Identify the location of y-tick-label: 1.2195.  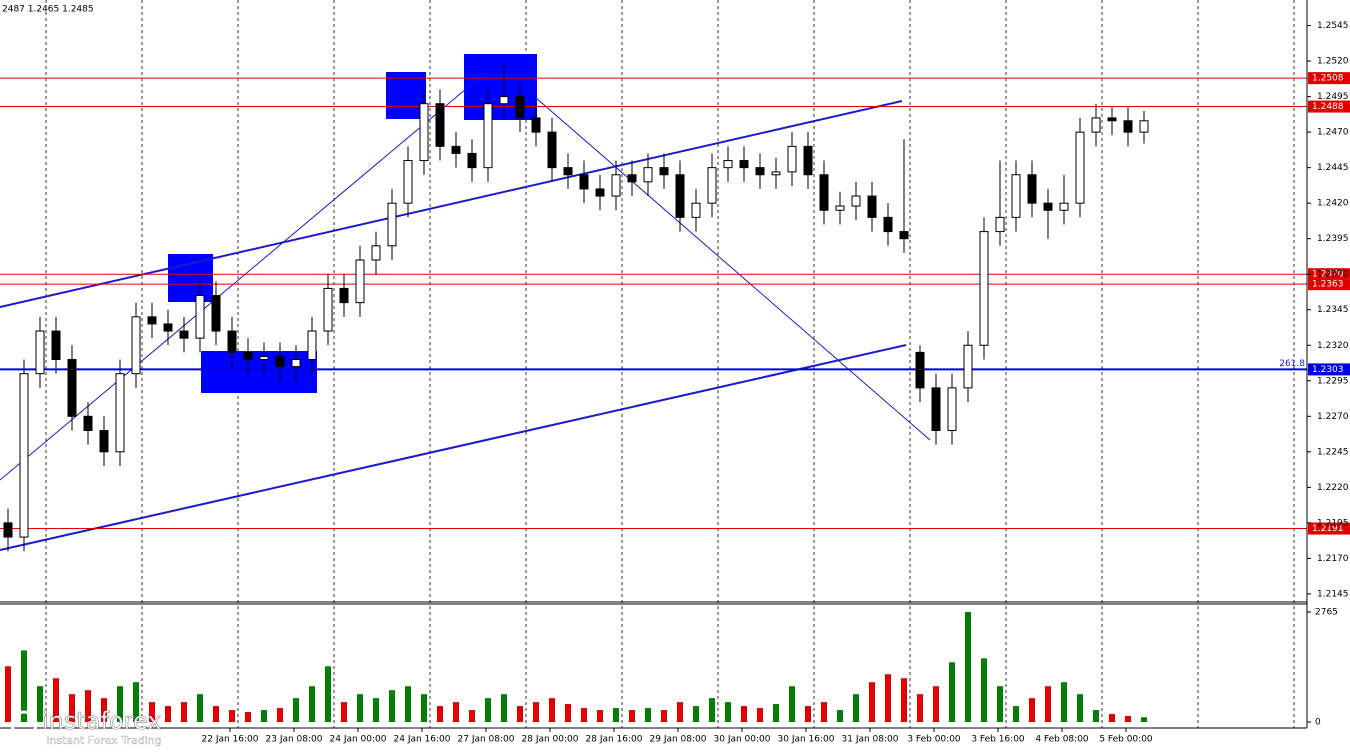
(1333, 523).